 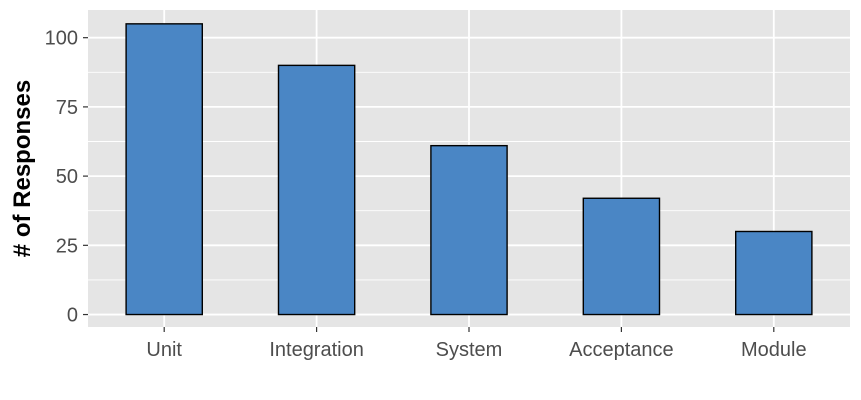 What do you see at coordinates (72, 316) in the screenshot?
I see `y-tick-label: 0` at bounding box center [72, 316].